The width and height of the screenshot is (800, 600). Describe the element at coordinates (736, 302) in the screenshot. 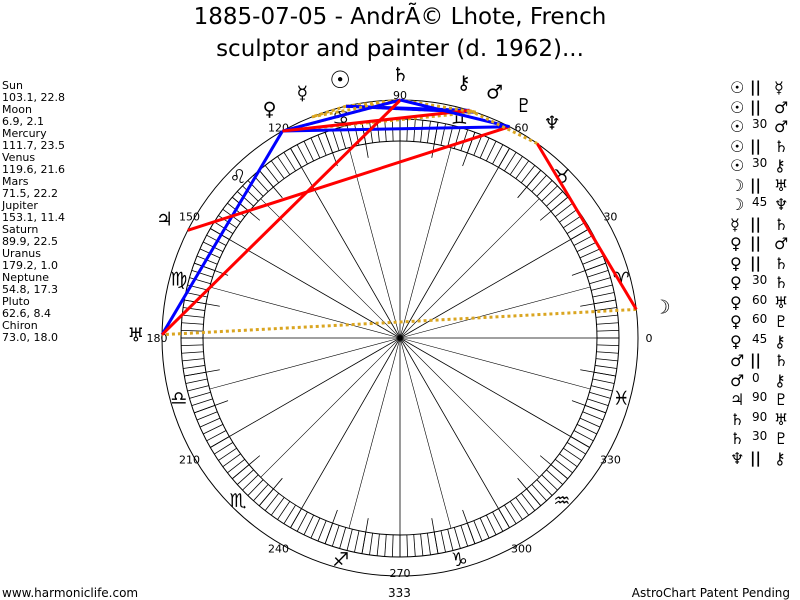

I see `venus-glyph-icon: ♀` at that location.